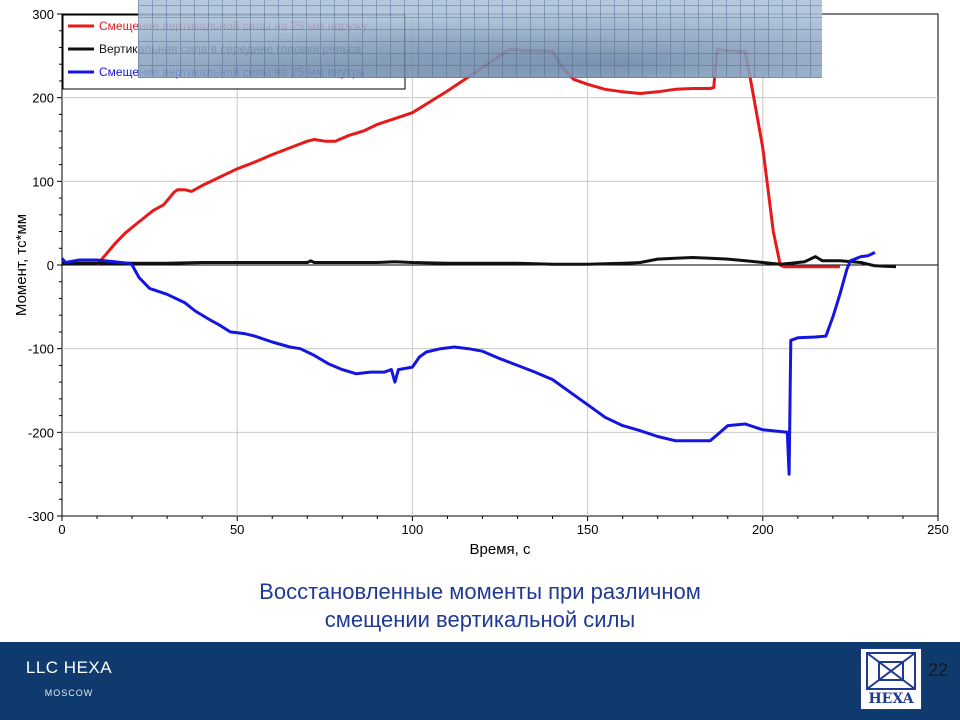  What do you see at coordinates (50, 265) in the screenshot?
I see `y-tick-label: 0` at bounding box center [50, 265].